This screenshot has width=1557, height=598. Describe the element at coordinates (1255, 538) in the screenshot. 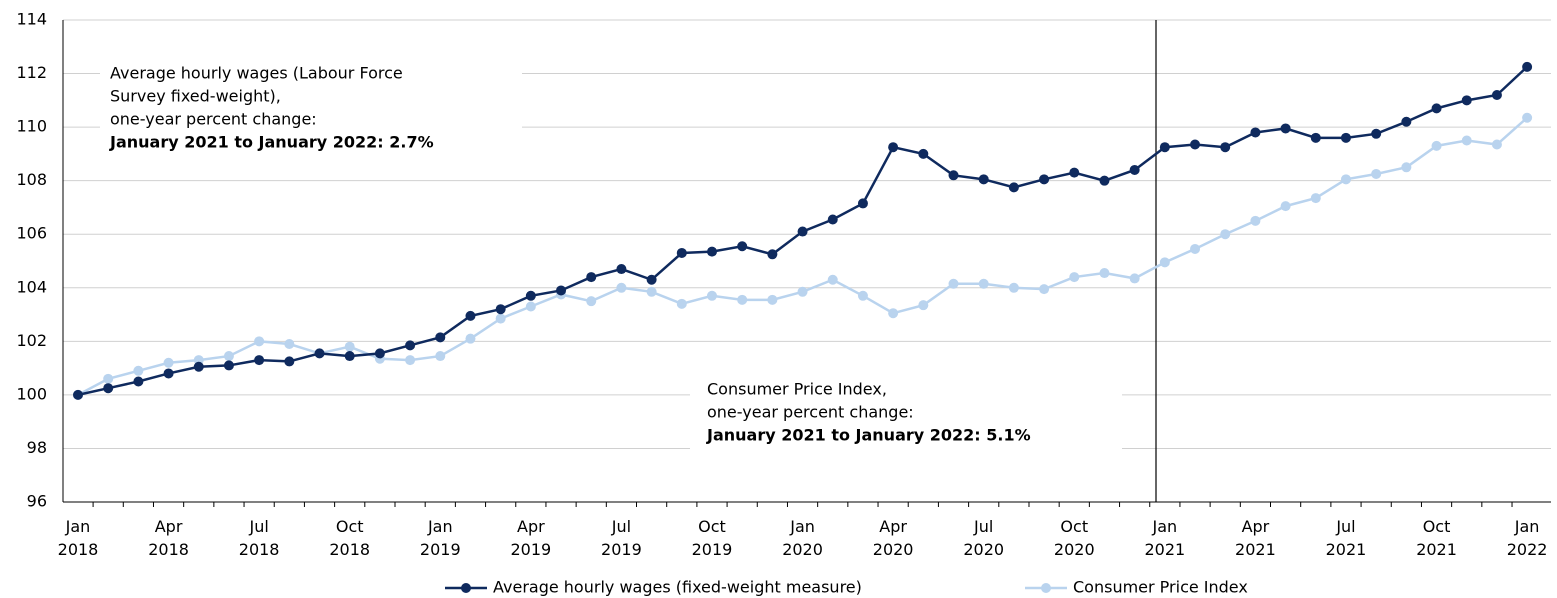

I see `x-tick-label: Apr 2021` at that location.